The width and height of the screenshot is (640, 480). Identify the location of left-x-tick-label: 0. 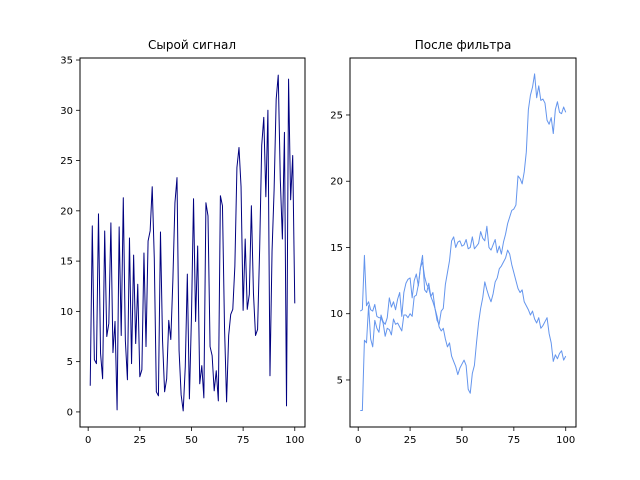
(88, 440).